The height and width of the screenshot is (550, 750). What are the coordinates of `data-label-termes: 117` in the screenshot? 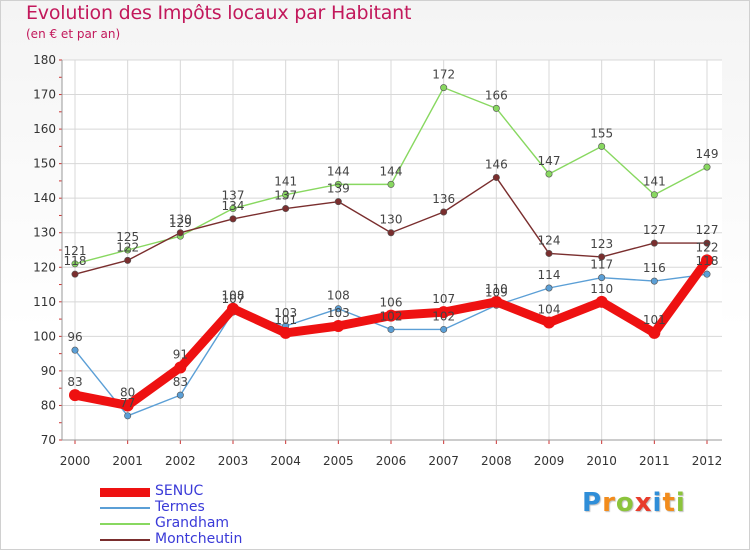 It's located at (601, 265).